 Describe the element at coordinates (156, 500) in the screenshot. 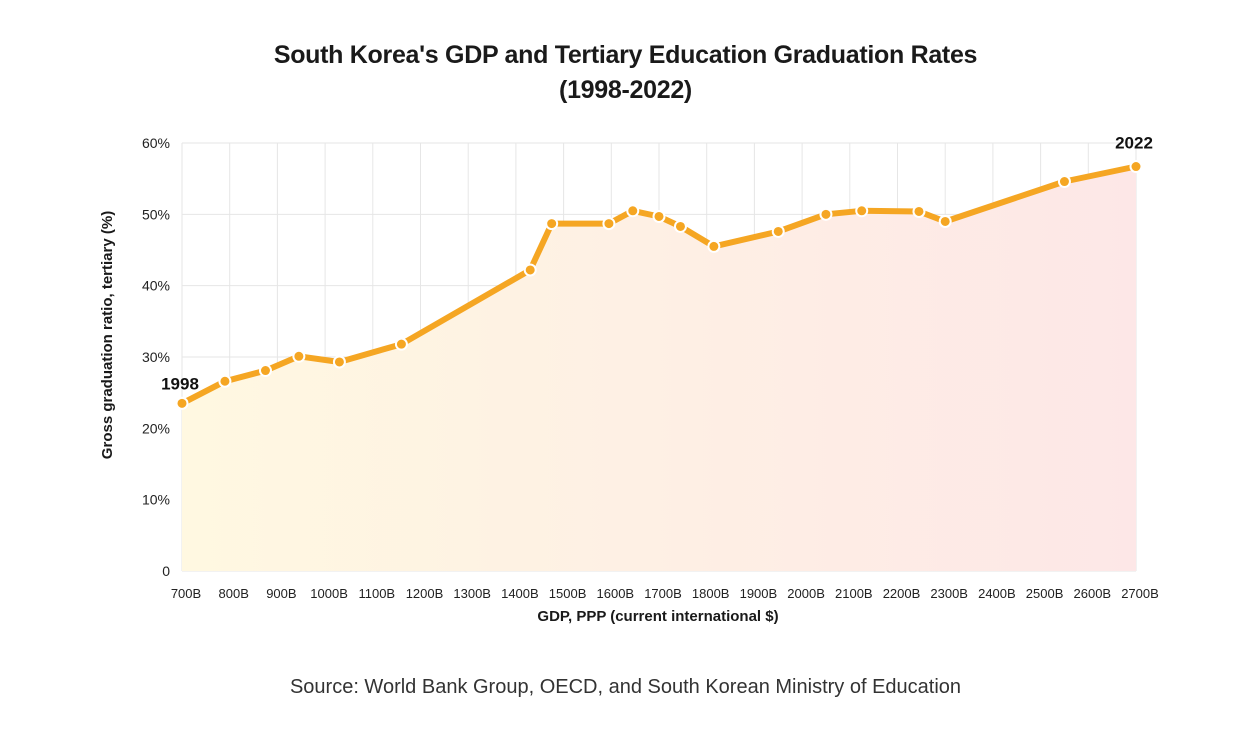

I see `y-tick-label: 10%` at that location.